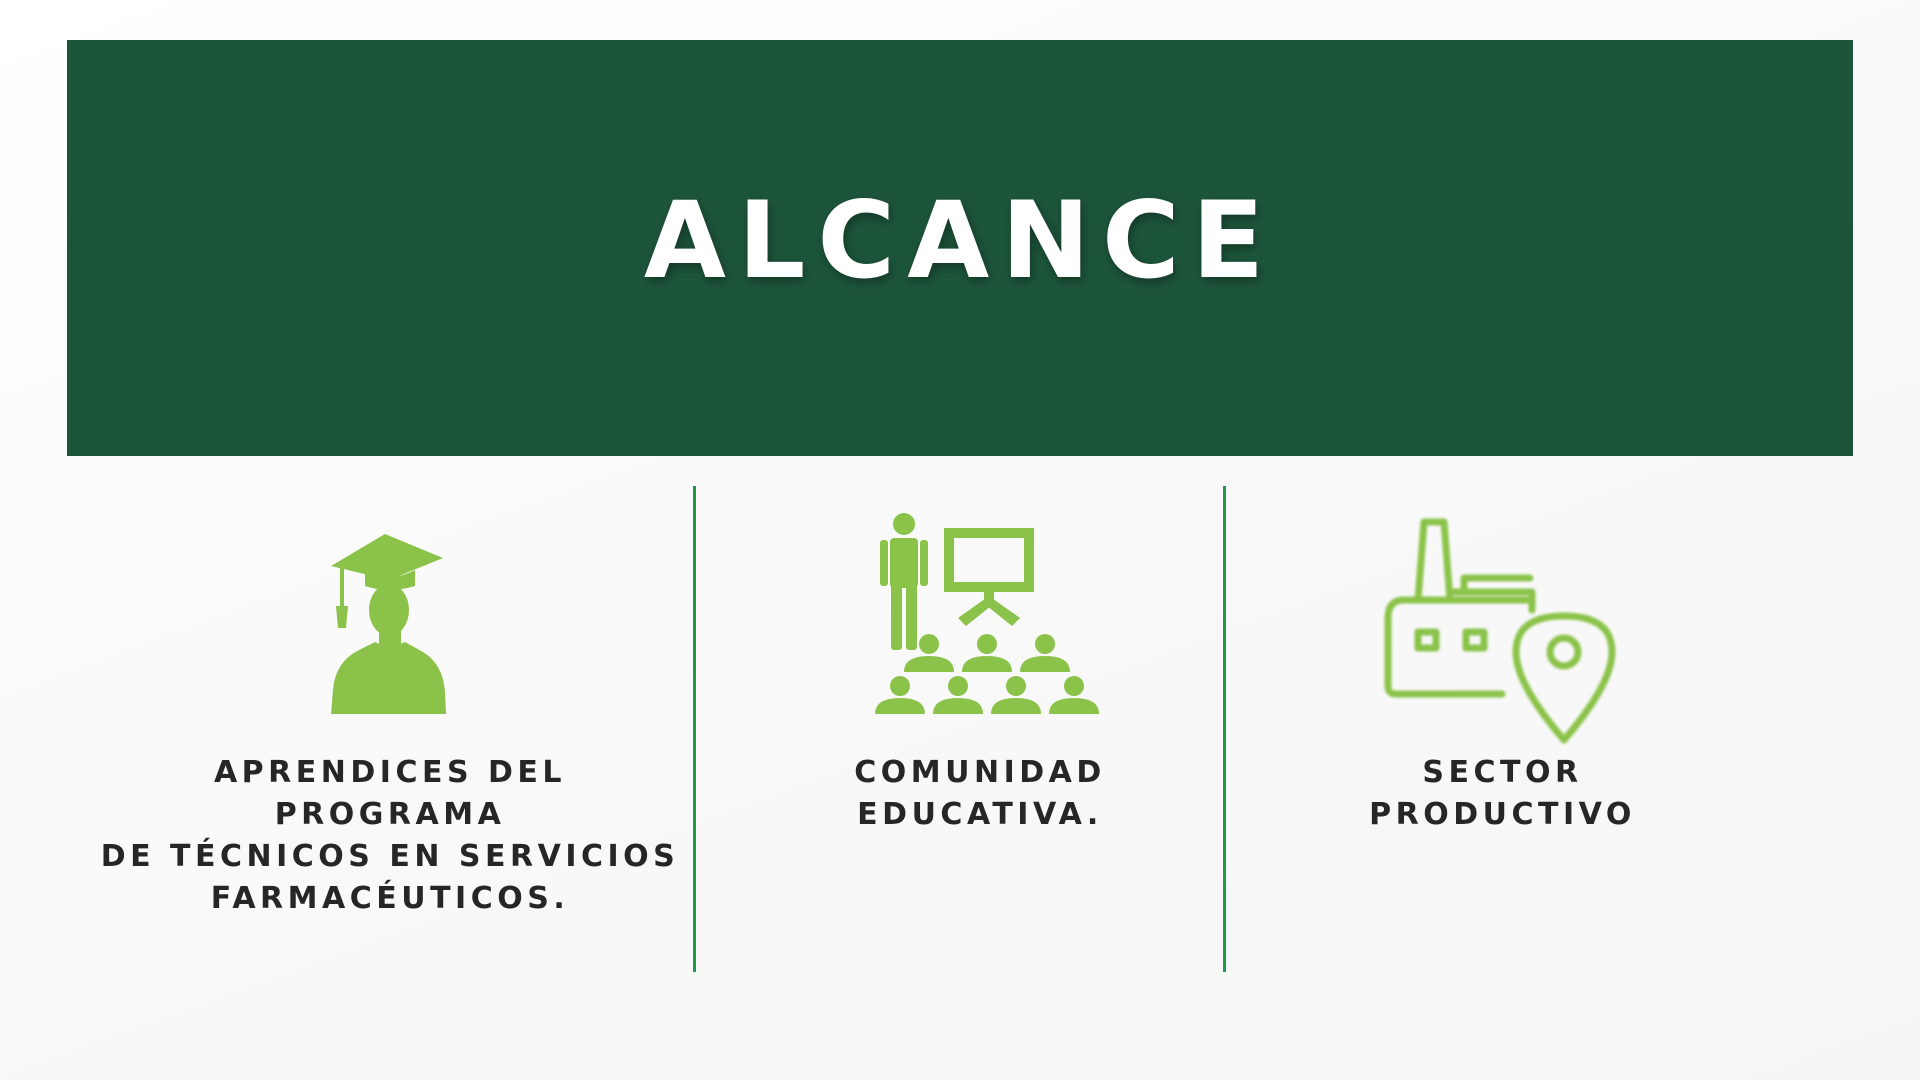 This screenshot has width=1920, height=1080. What do you see at coordinates (694, 729) in the screenshot?
I see `column-divider-left` at bounding box center [694, 729].